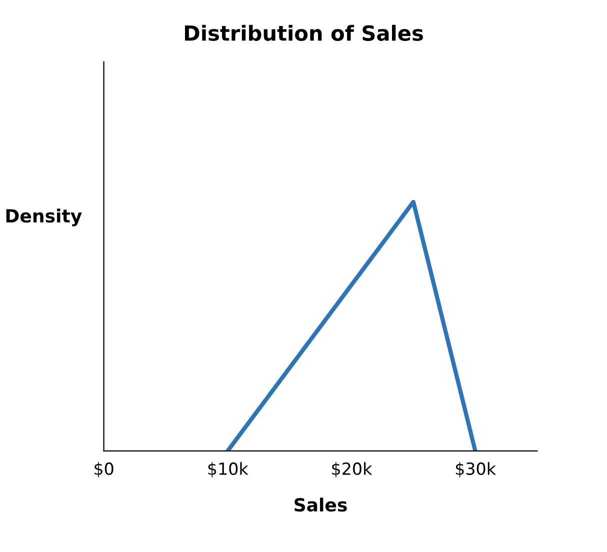 This screenshot has height=552, width=607. What do you see at coordinates (228, 470) in the screenshot?
I see `x-tick-label: $10k` at bounding box center [228, 470].